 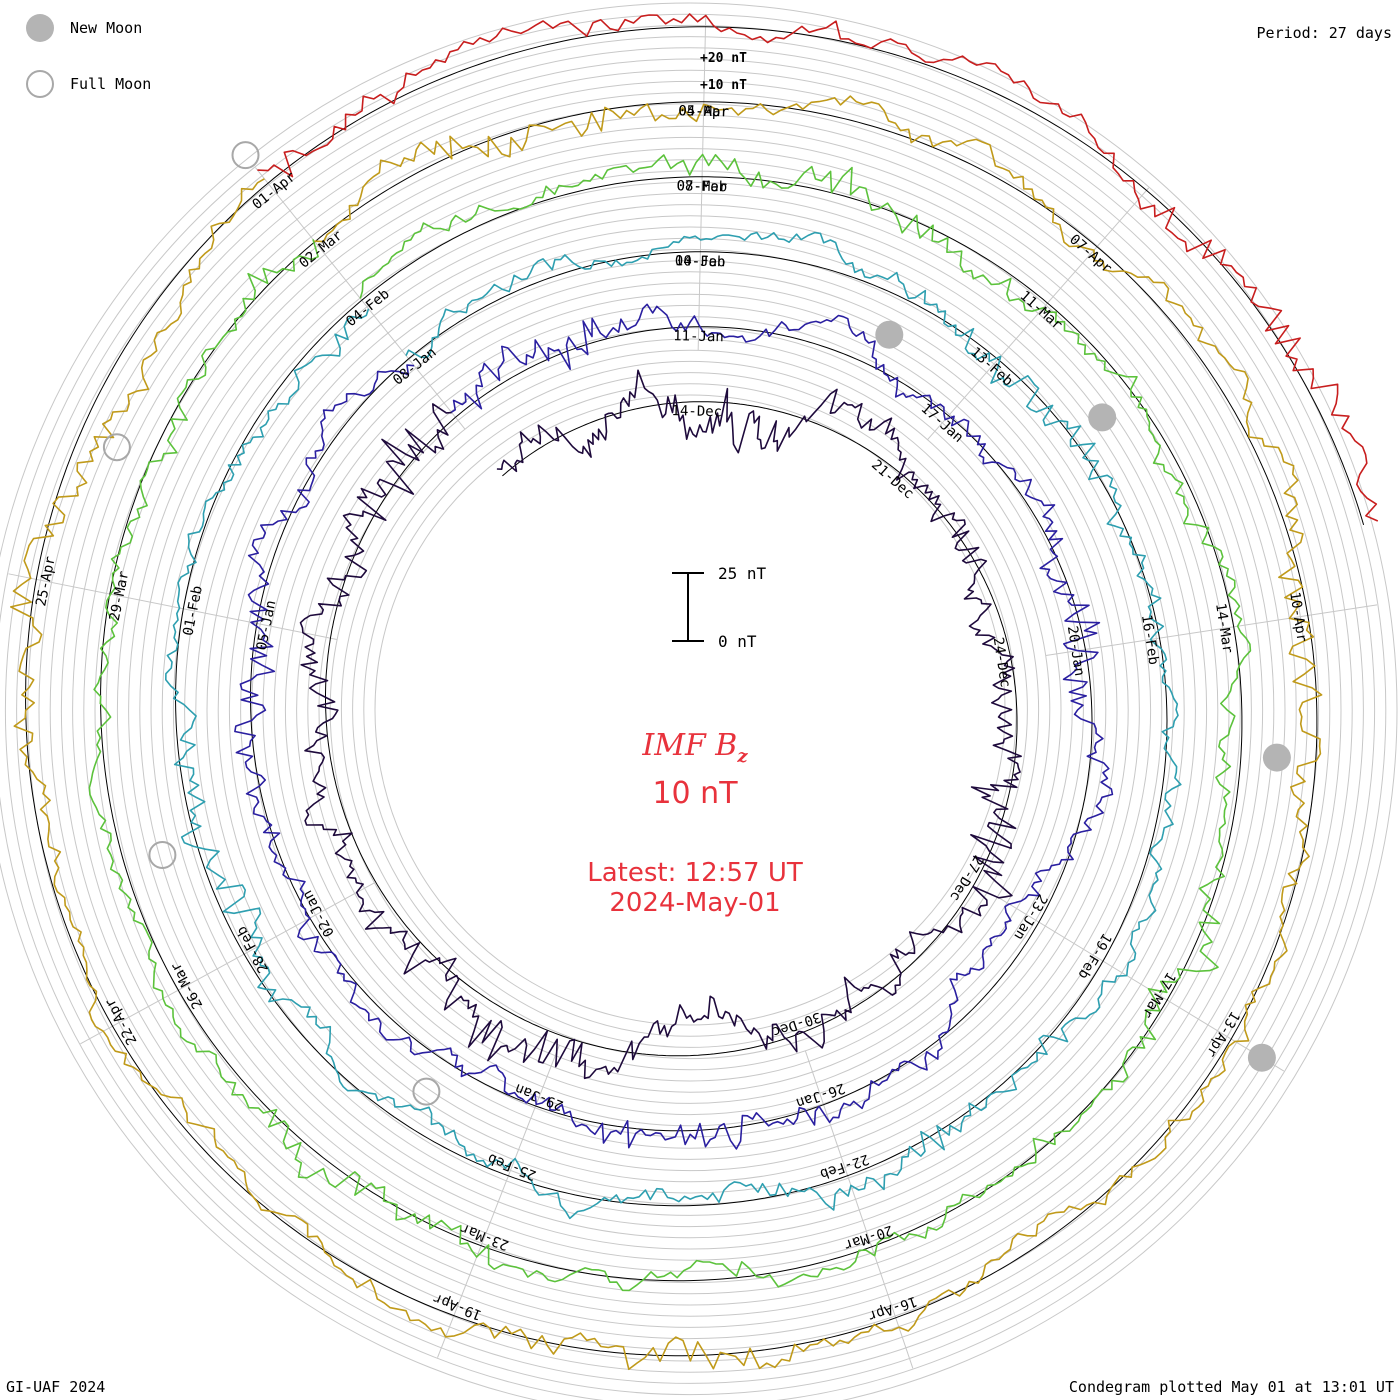 I want to click on full-moon-icon, so click(x=40, y=84).